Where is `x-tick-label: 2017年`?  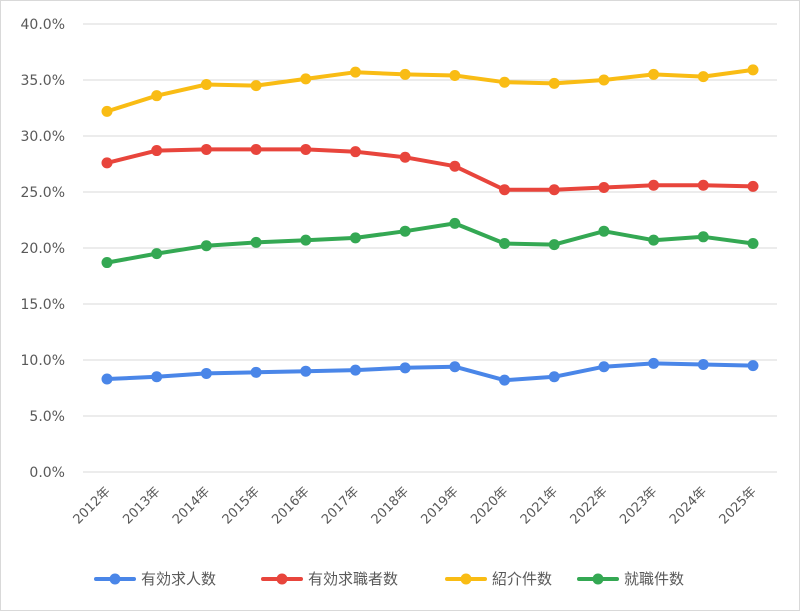
x-tick-label: 2017年 is located at coordinates (340, 505).